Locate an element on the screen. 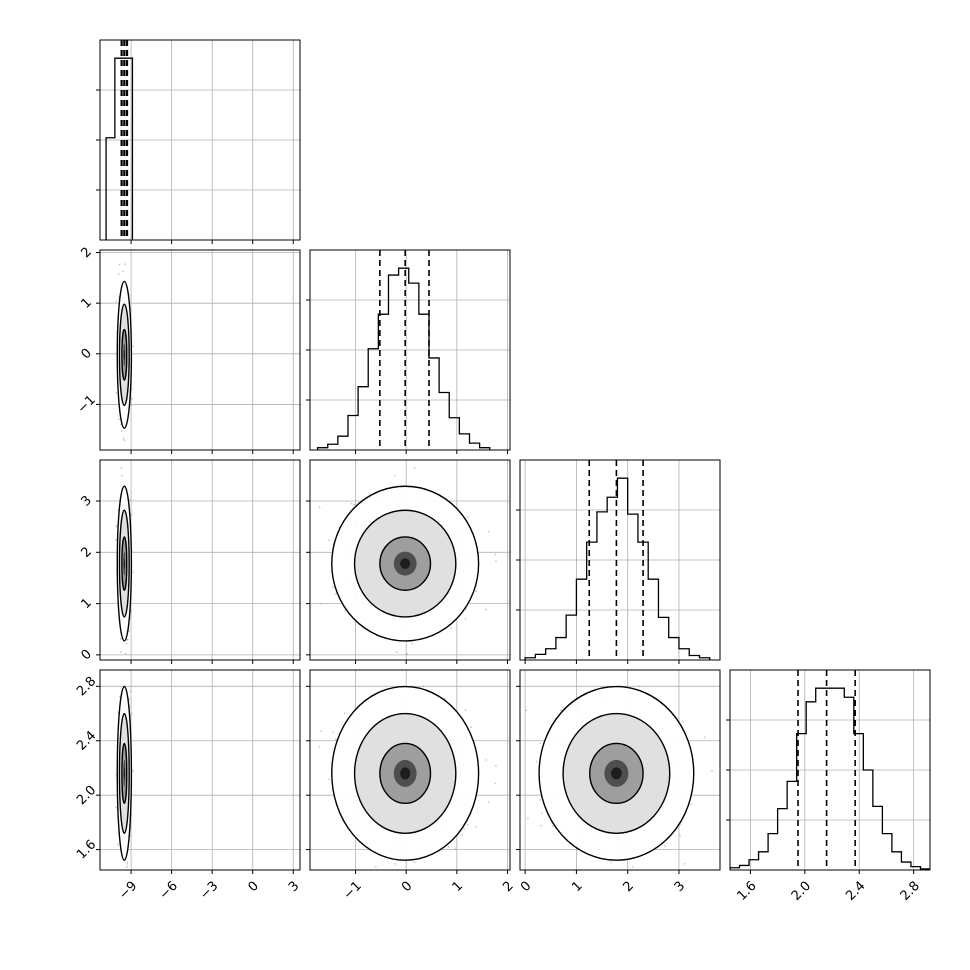  panel-1-0: −1 0 1 2 is located at coordinates (188, 349).